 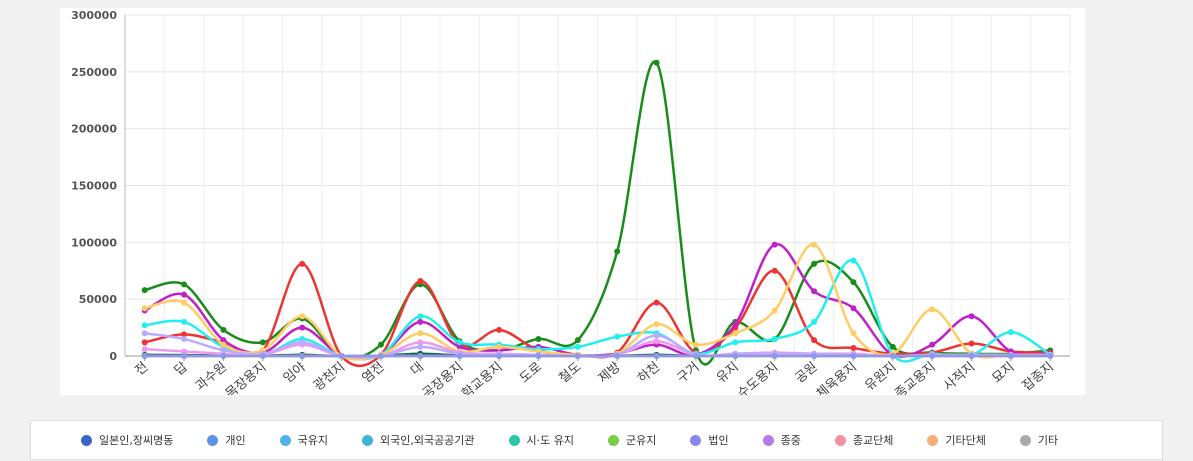 I want to click on x-tick-label: 염전, so click(x=374, y=373).